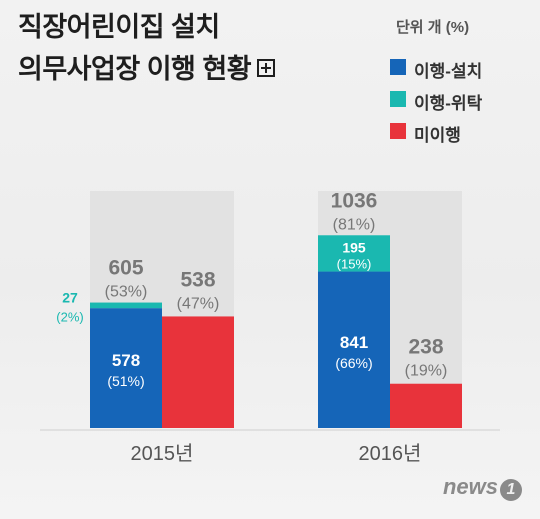 The image size is (540, 519). What do you see at coordinates (354, 263) in the screenshot?
I see `label-consign-pct: (15%)` at bounding box center [354, 263].